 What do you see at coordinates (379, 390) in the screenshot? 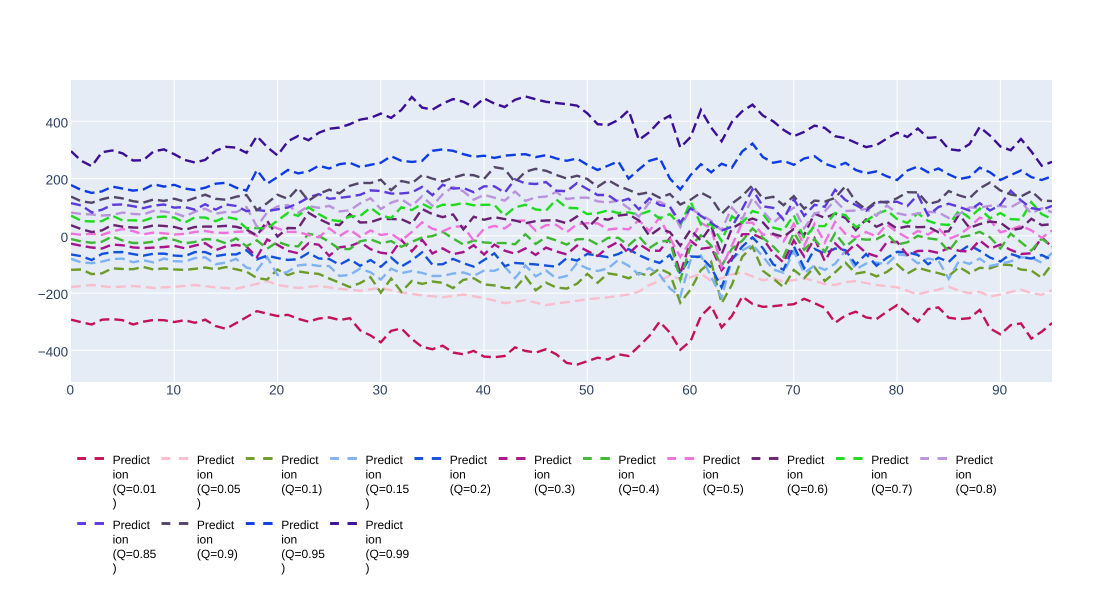
I see `svg-text: 30` at bounding box center [379, 390].